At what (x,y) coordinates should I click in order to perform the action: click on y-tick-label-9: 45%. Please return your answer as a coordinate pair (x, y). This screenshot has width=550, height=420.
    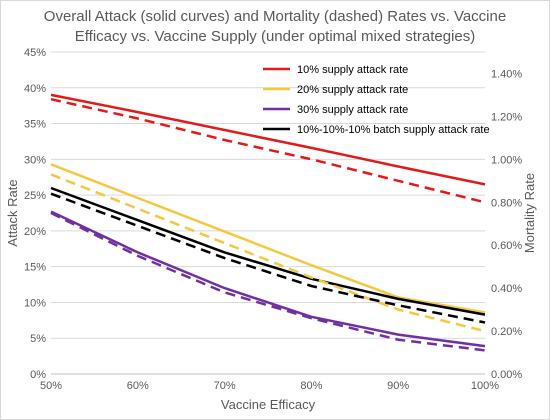
    Looking at the image, I should click on (35, 53).